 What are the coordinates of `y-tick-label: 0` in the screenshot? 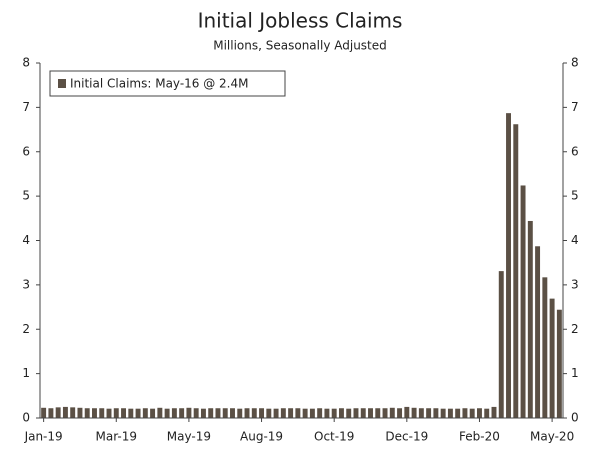 It's located at (26, 418).